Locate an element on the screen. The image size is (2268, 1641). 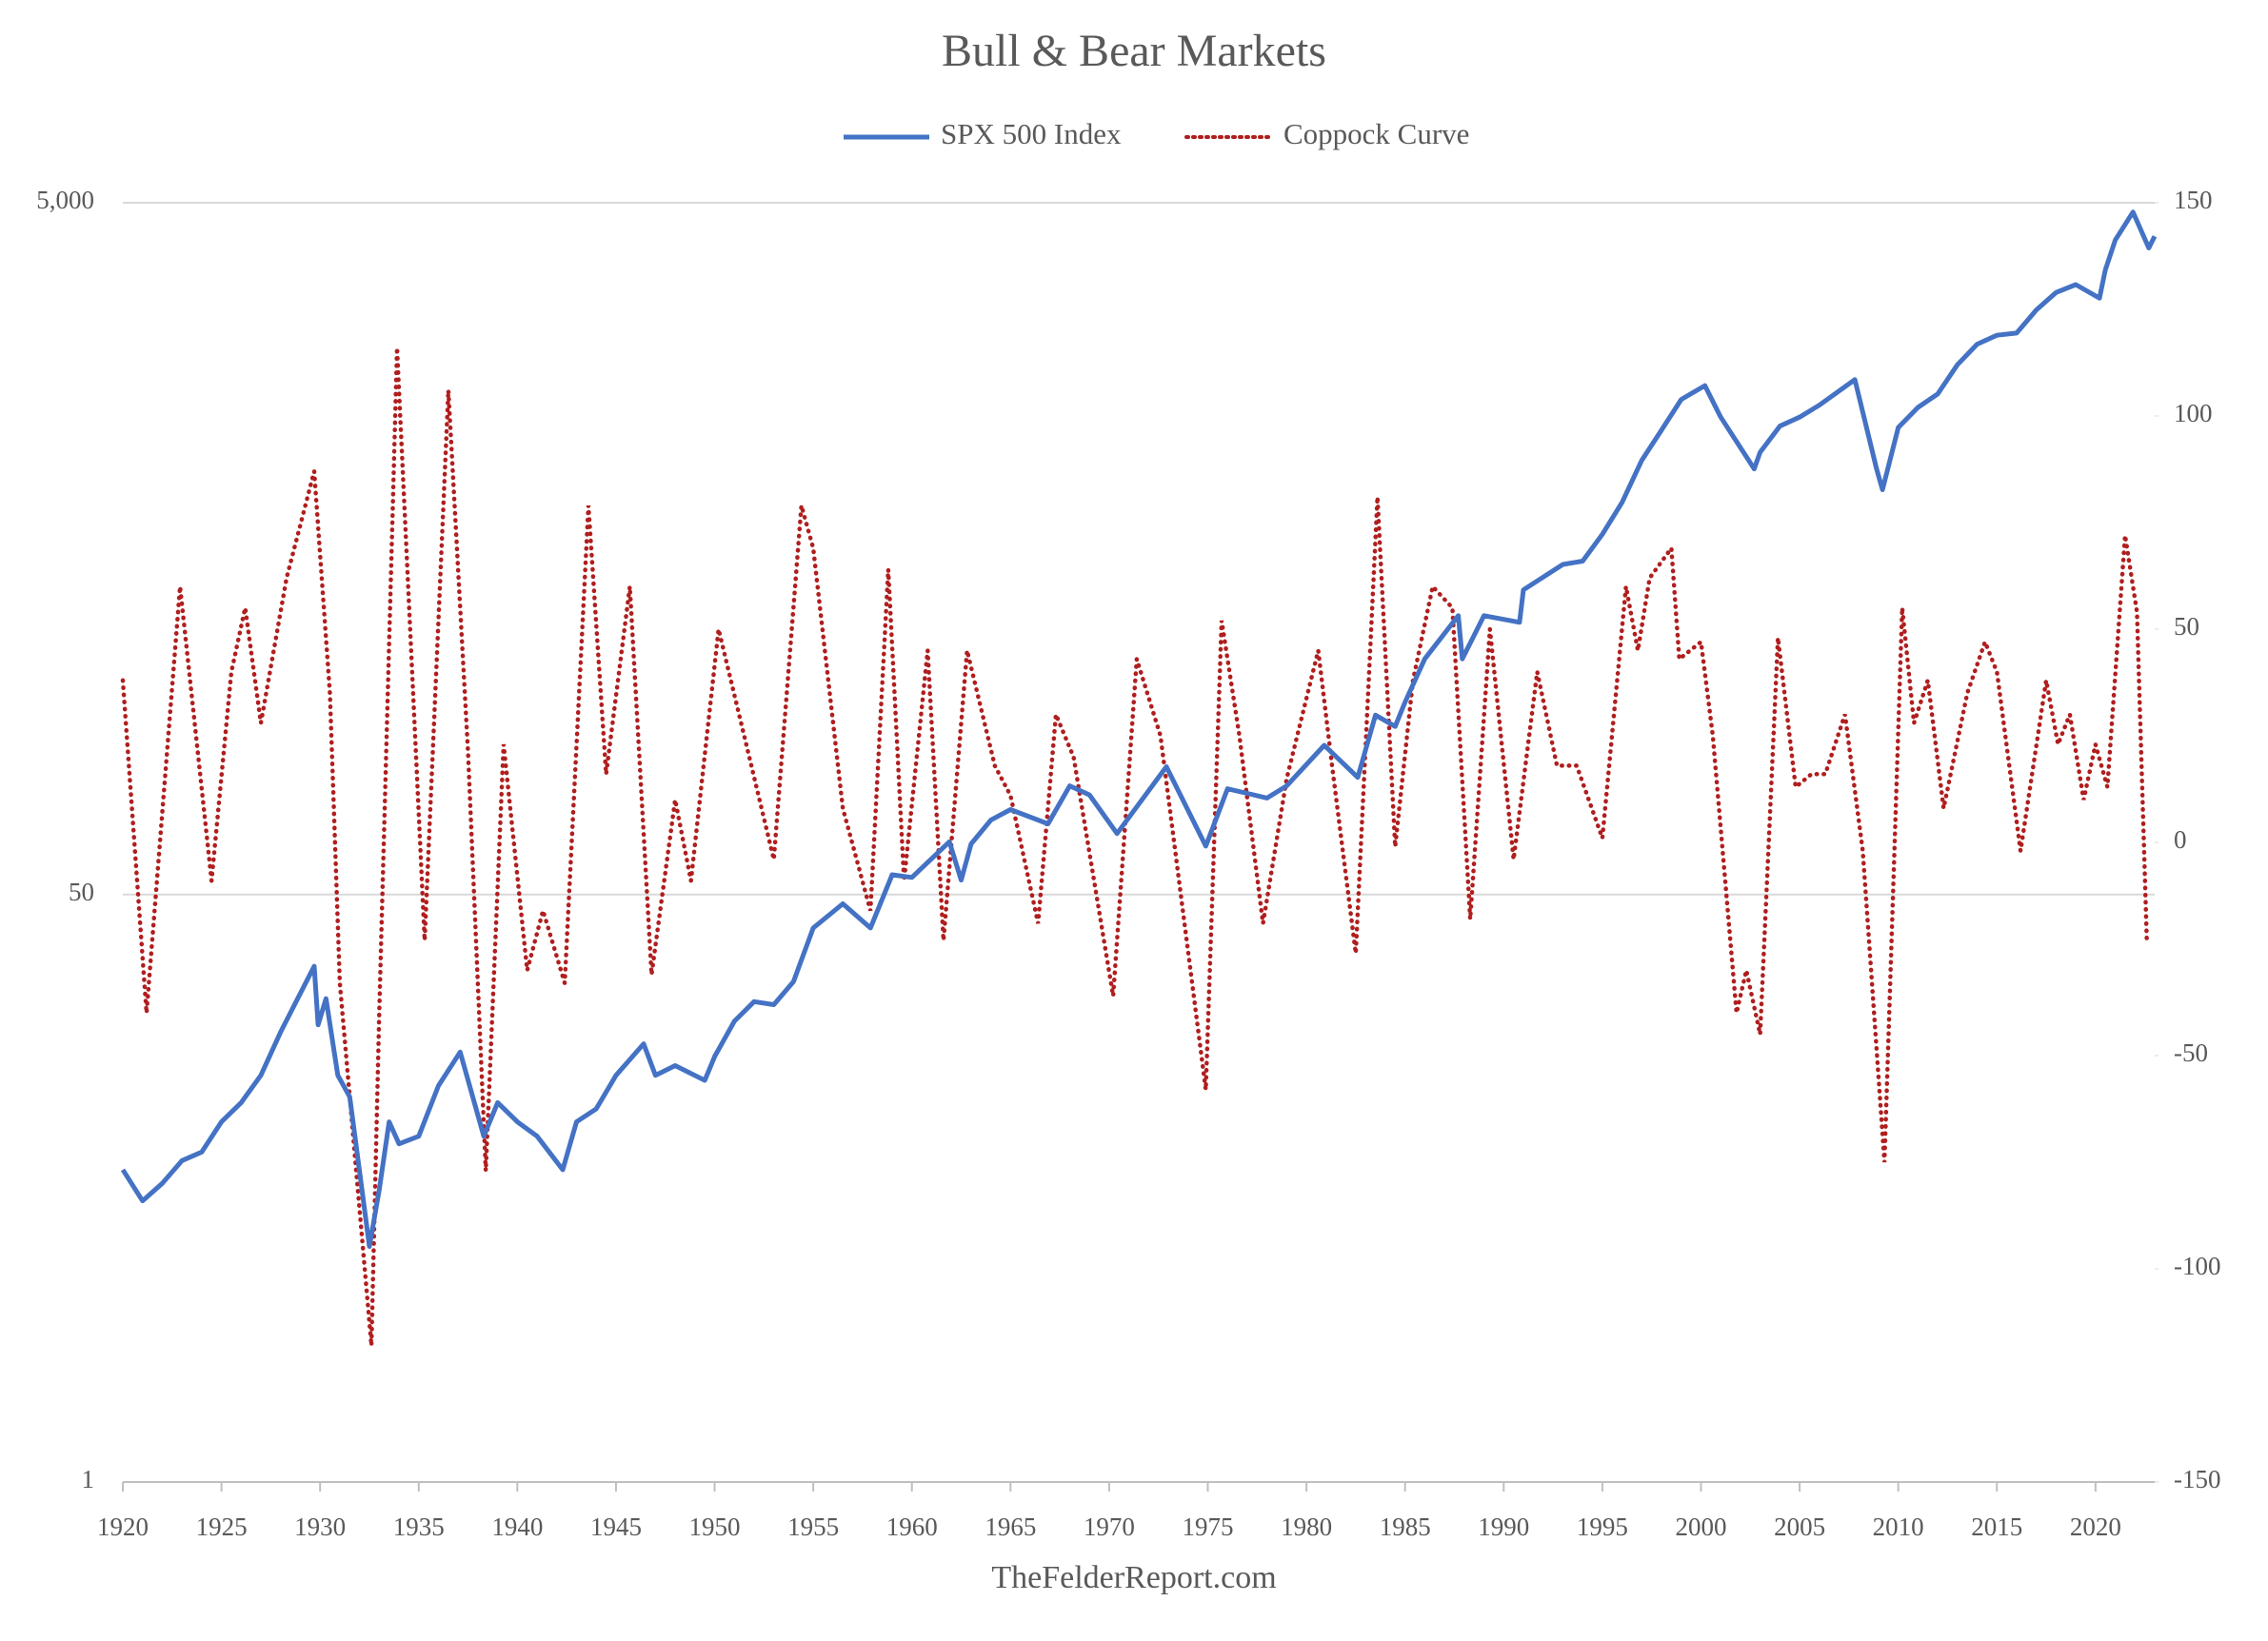
x-tick-label: 1990 is located at coordinates (1503, 1527).